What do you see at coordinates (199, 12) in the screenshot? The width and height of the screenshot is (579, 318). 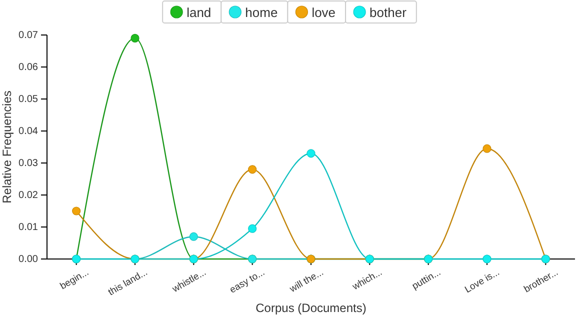 I see `legend-label: land` at bounding box center [199, 12].